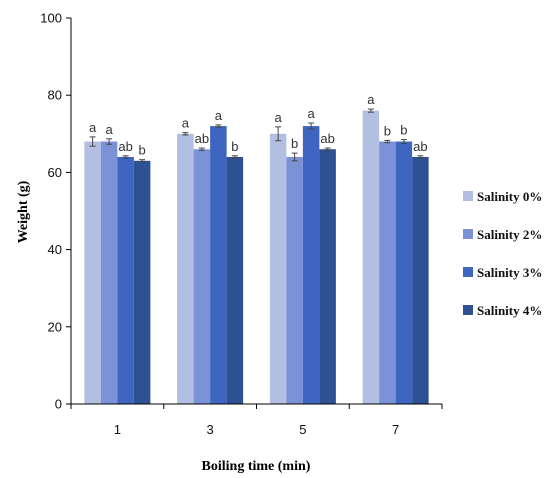 This screenshot has width=557, height=478. I want to click on legend-label: Salinity 3%, so click(509, 272).